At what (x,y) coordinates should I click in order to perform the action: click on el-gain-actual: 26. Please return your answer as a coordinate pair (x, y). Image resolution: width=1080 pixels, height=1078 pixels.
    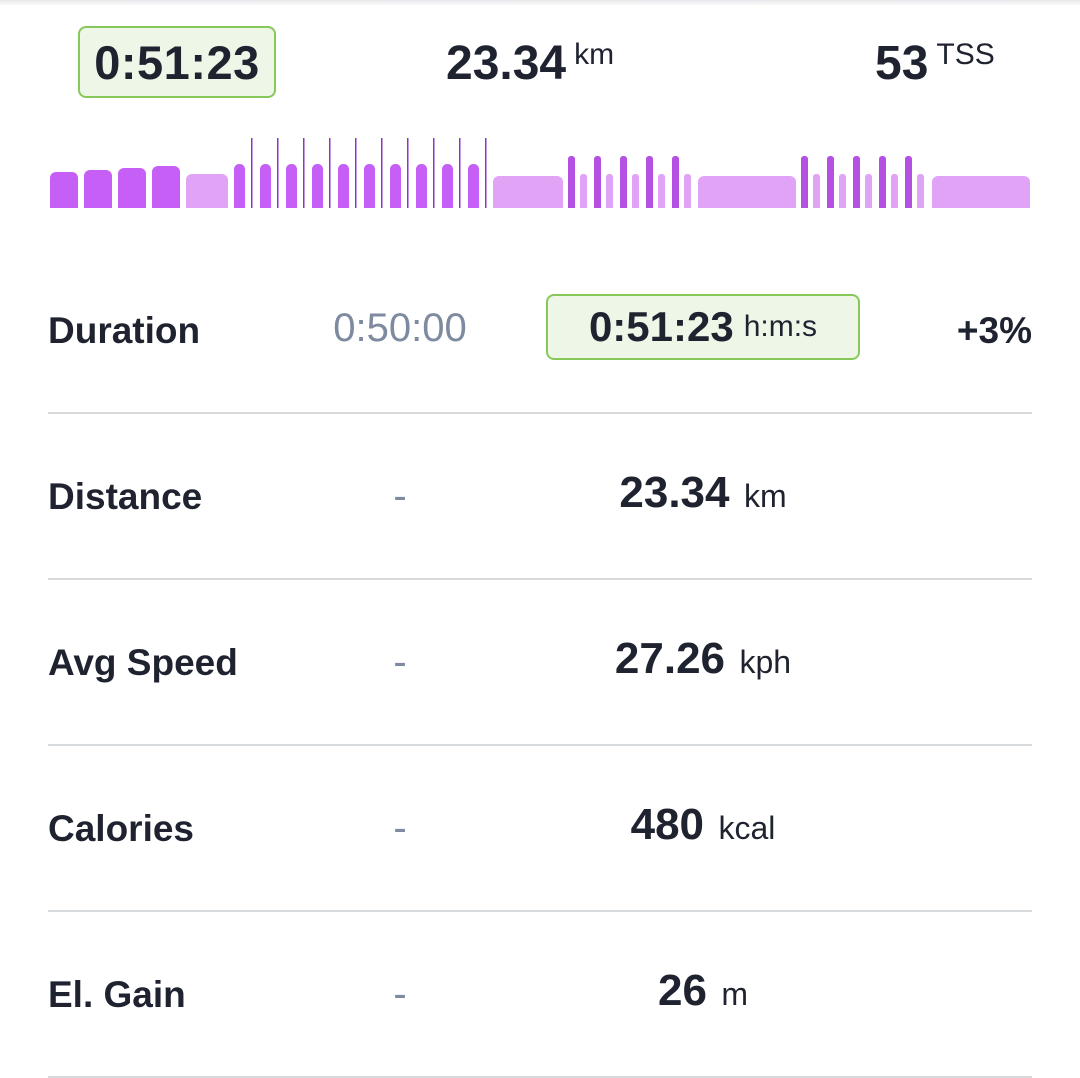
    Looking at the image, I should click on (682, 990).